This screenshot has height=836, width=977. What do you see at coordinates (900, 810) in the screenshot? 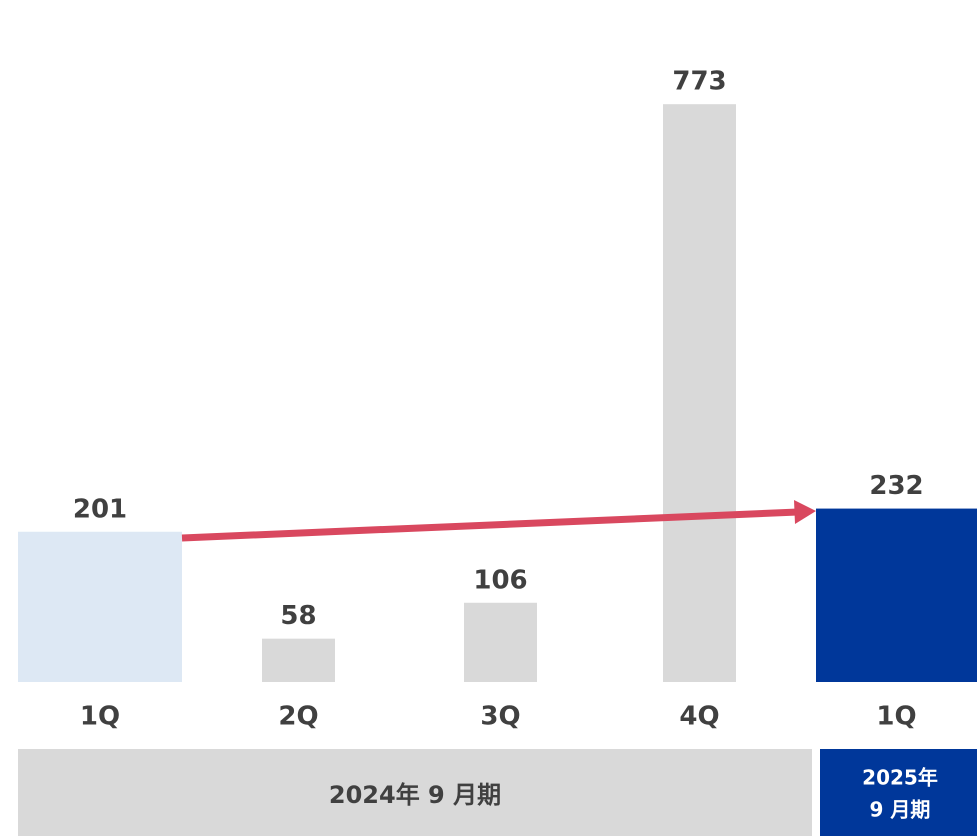
I see `group-label: 9 月期` at bounding box center [900, 810].